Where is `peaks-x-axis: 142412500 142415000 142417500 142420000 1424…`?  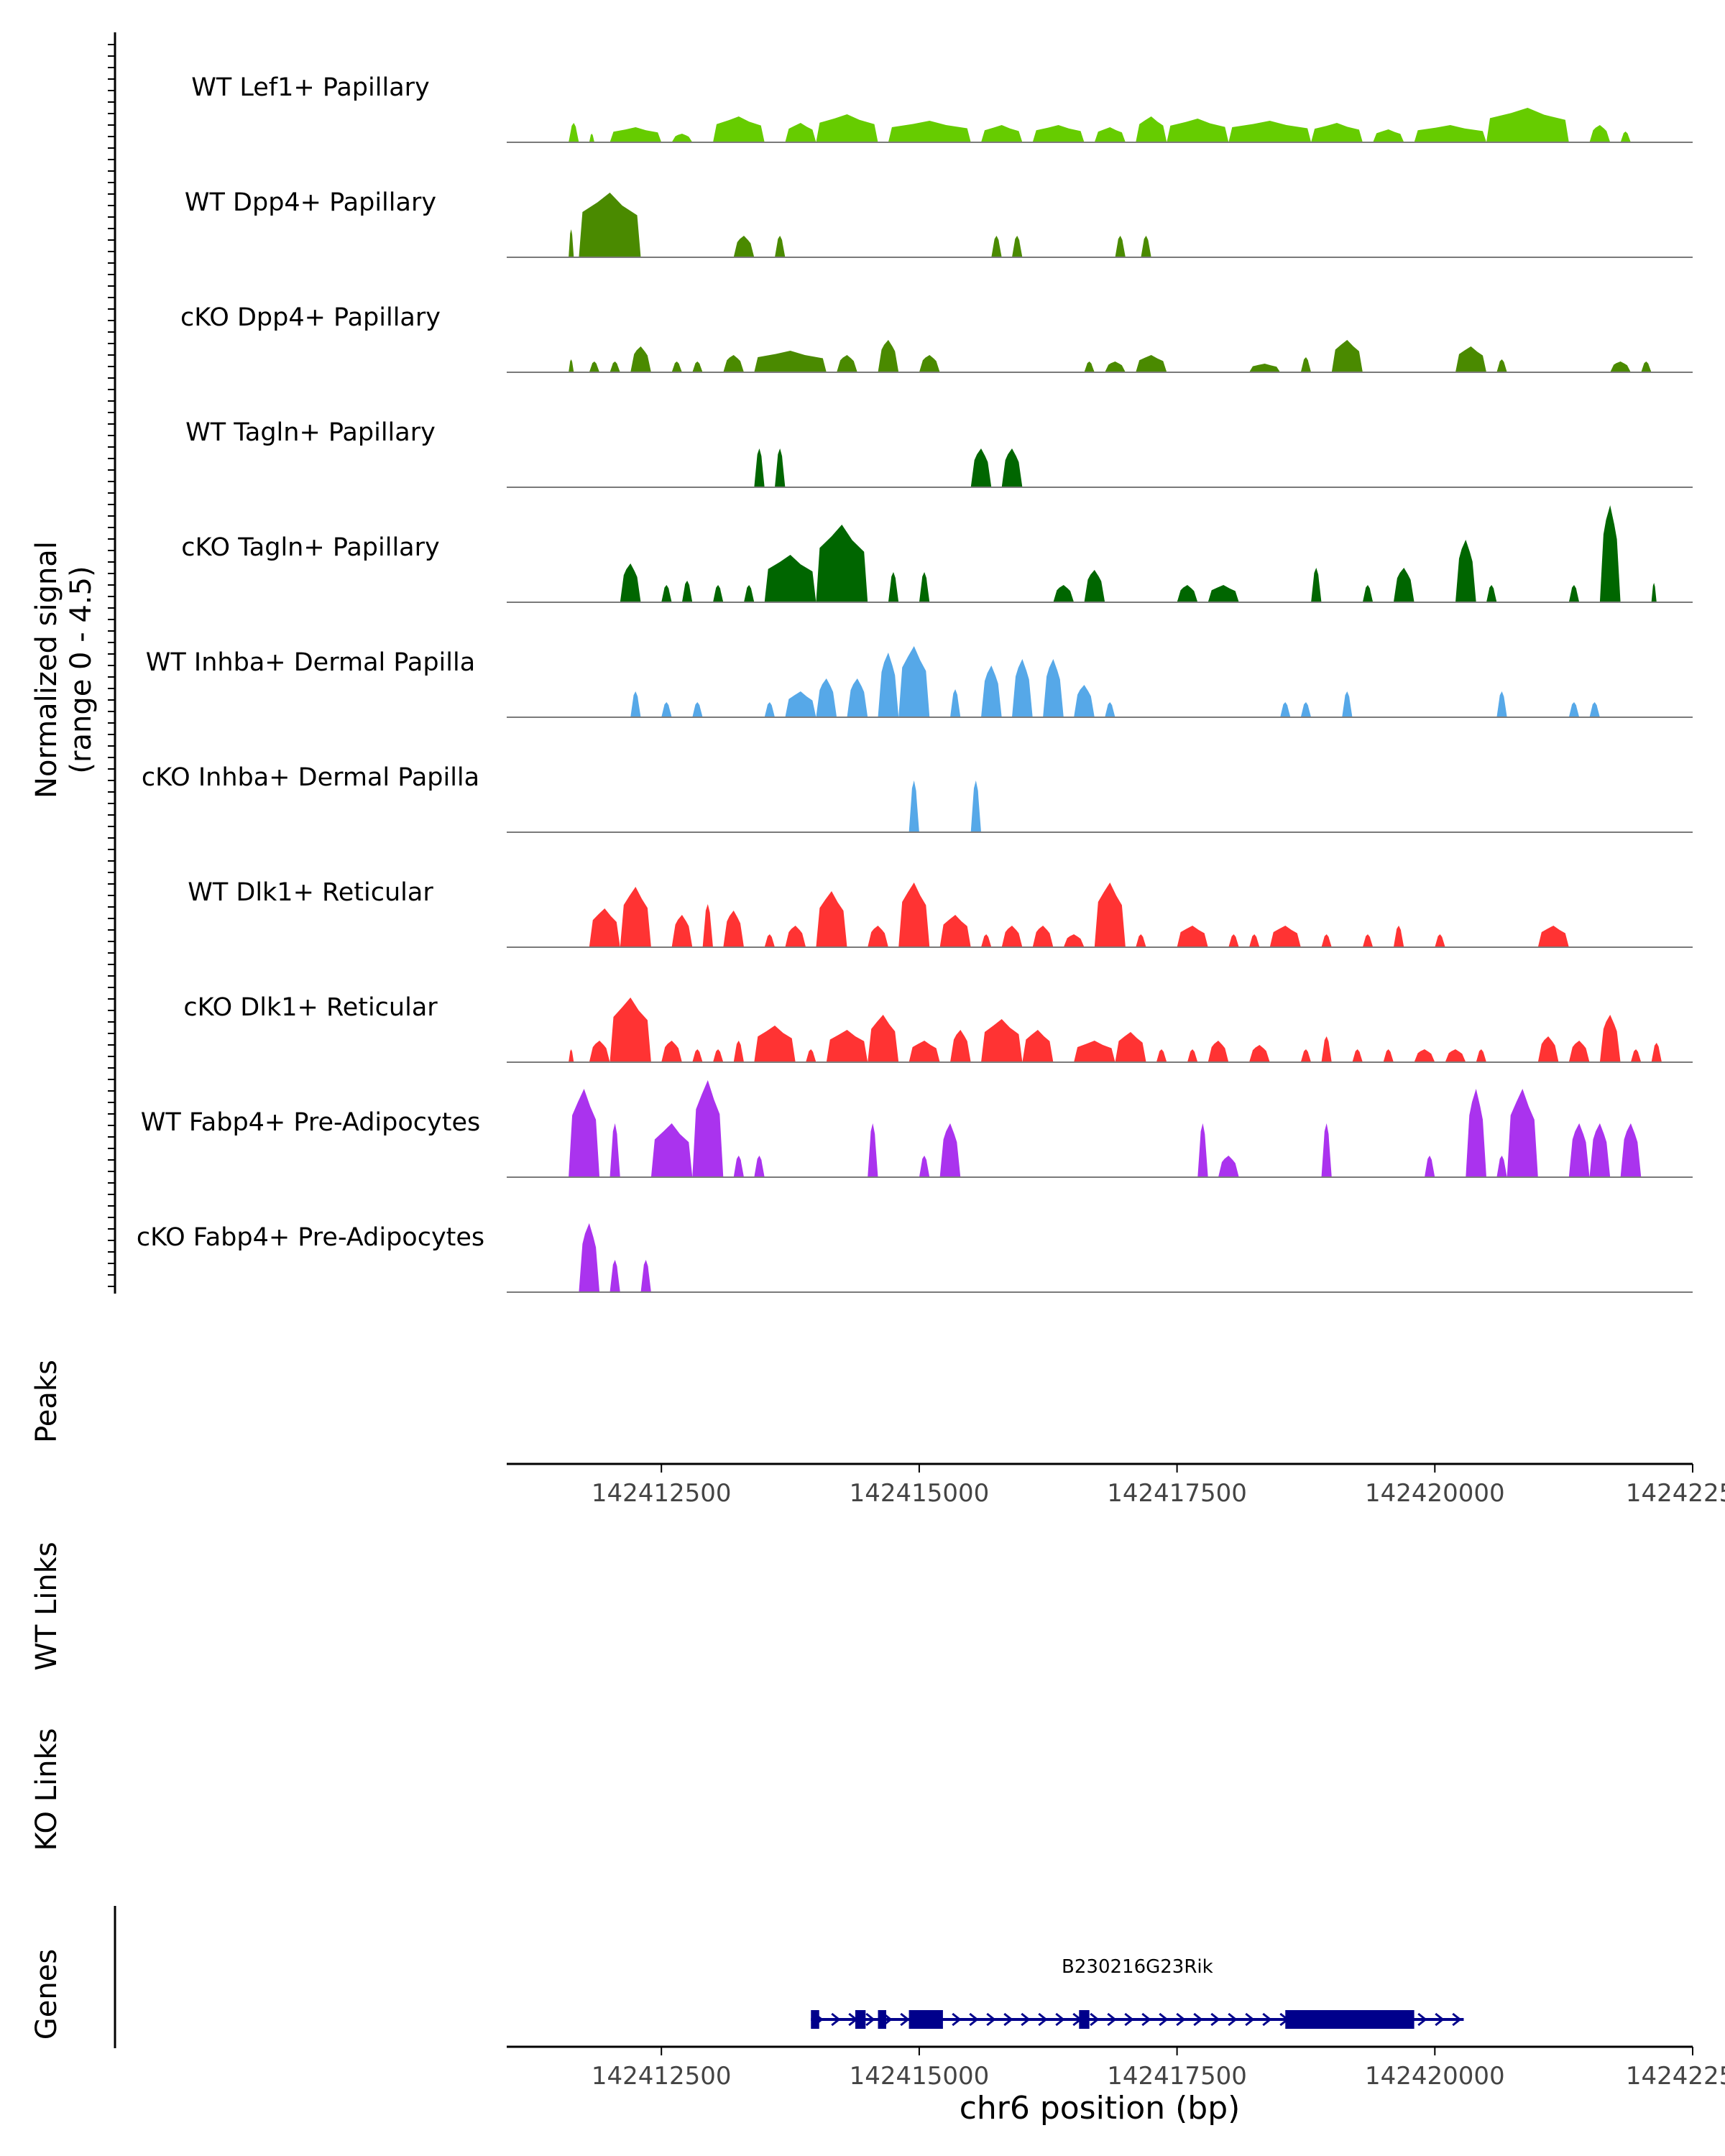
peaks-x-axis: 142412500 142415000 142417500 142420000 1424… is located at coordinates (1116, 1485).